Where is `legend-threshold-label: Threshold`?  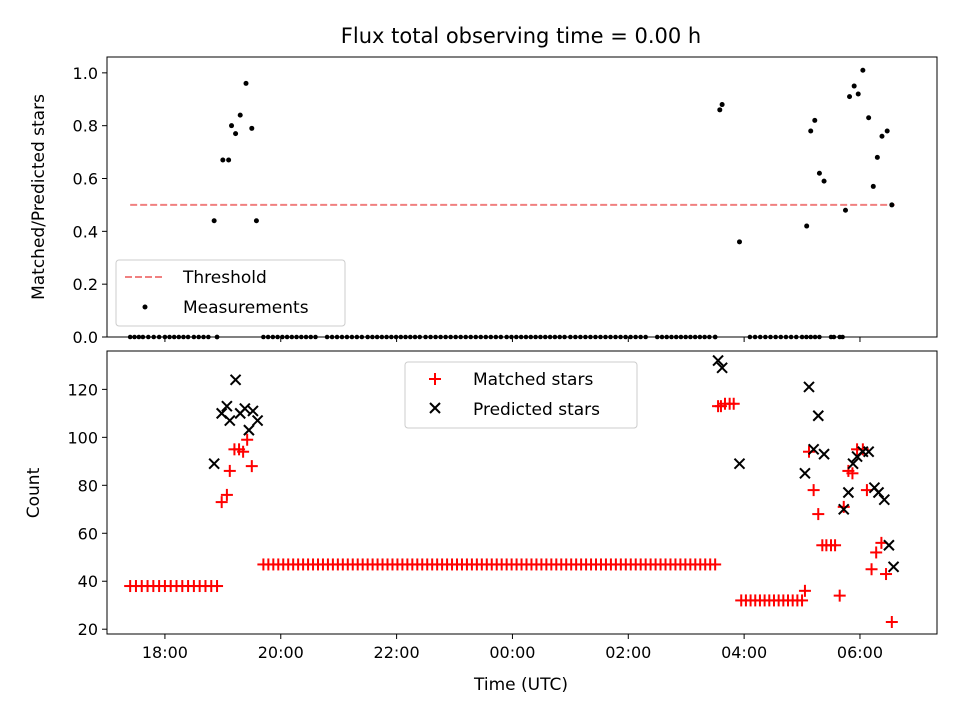 legend-threshold-label: Threshold is located at coordinates (224, 278).